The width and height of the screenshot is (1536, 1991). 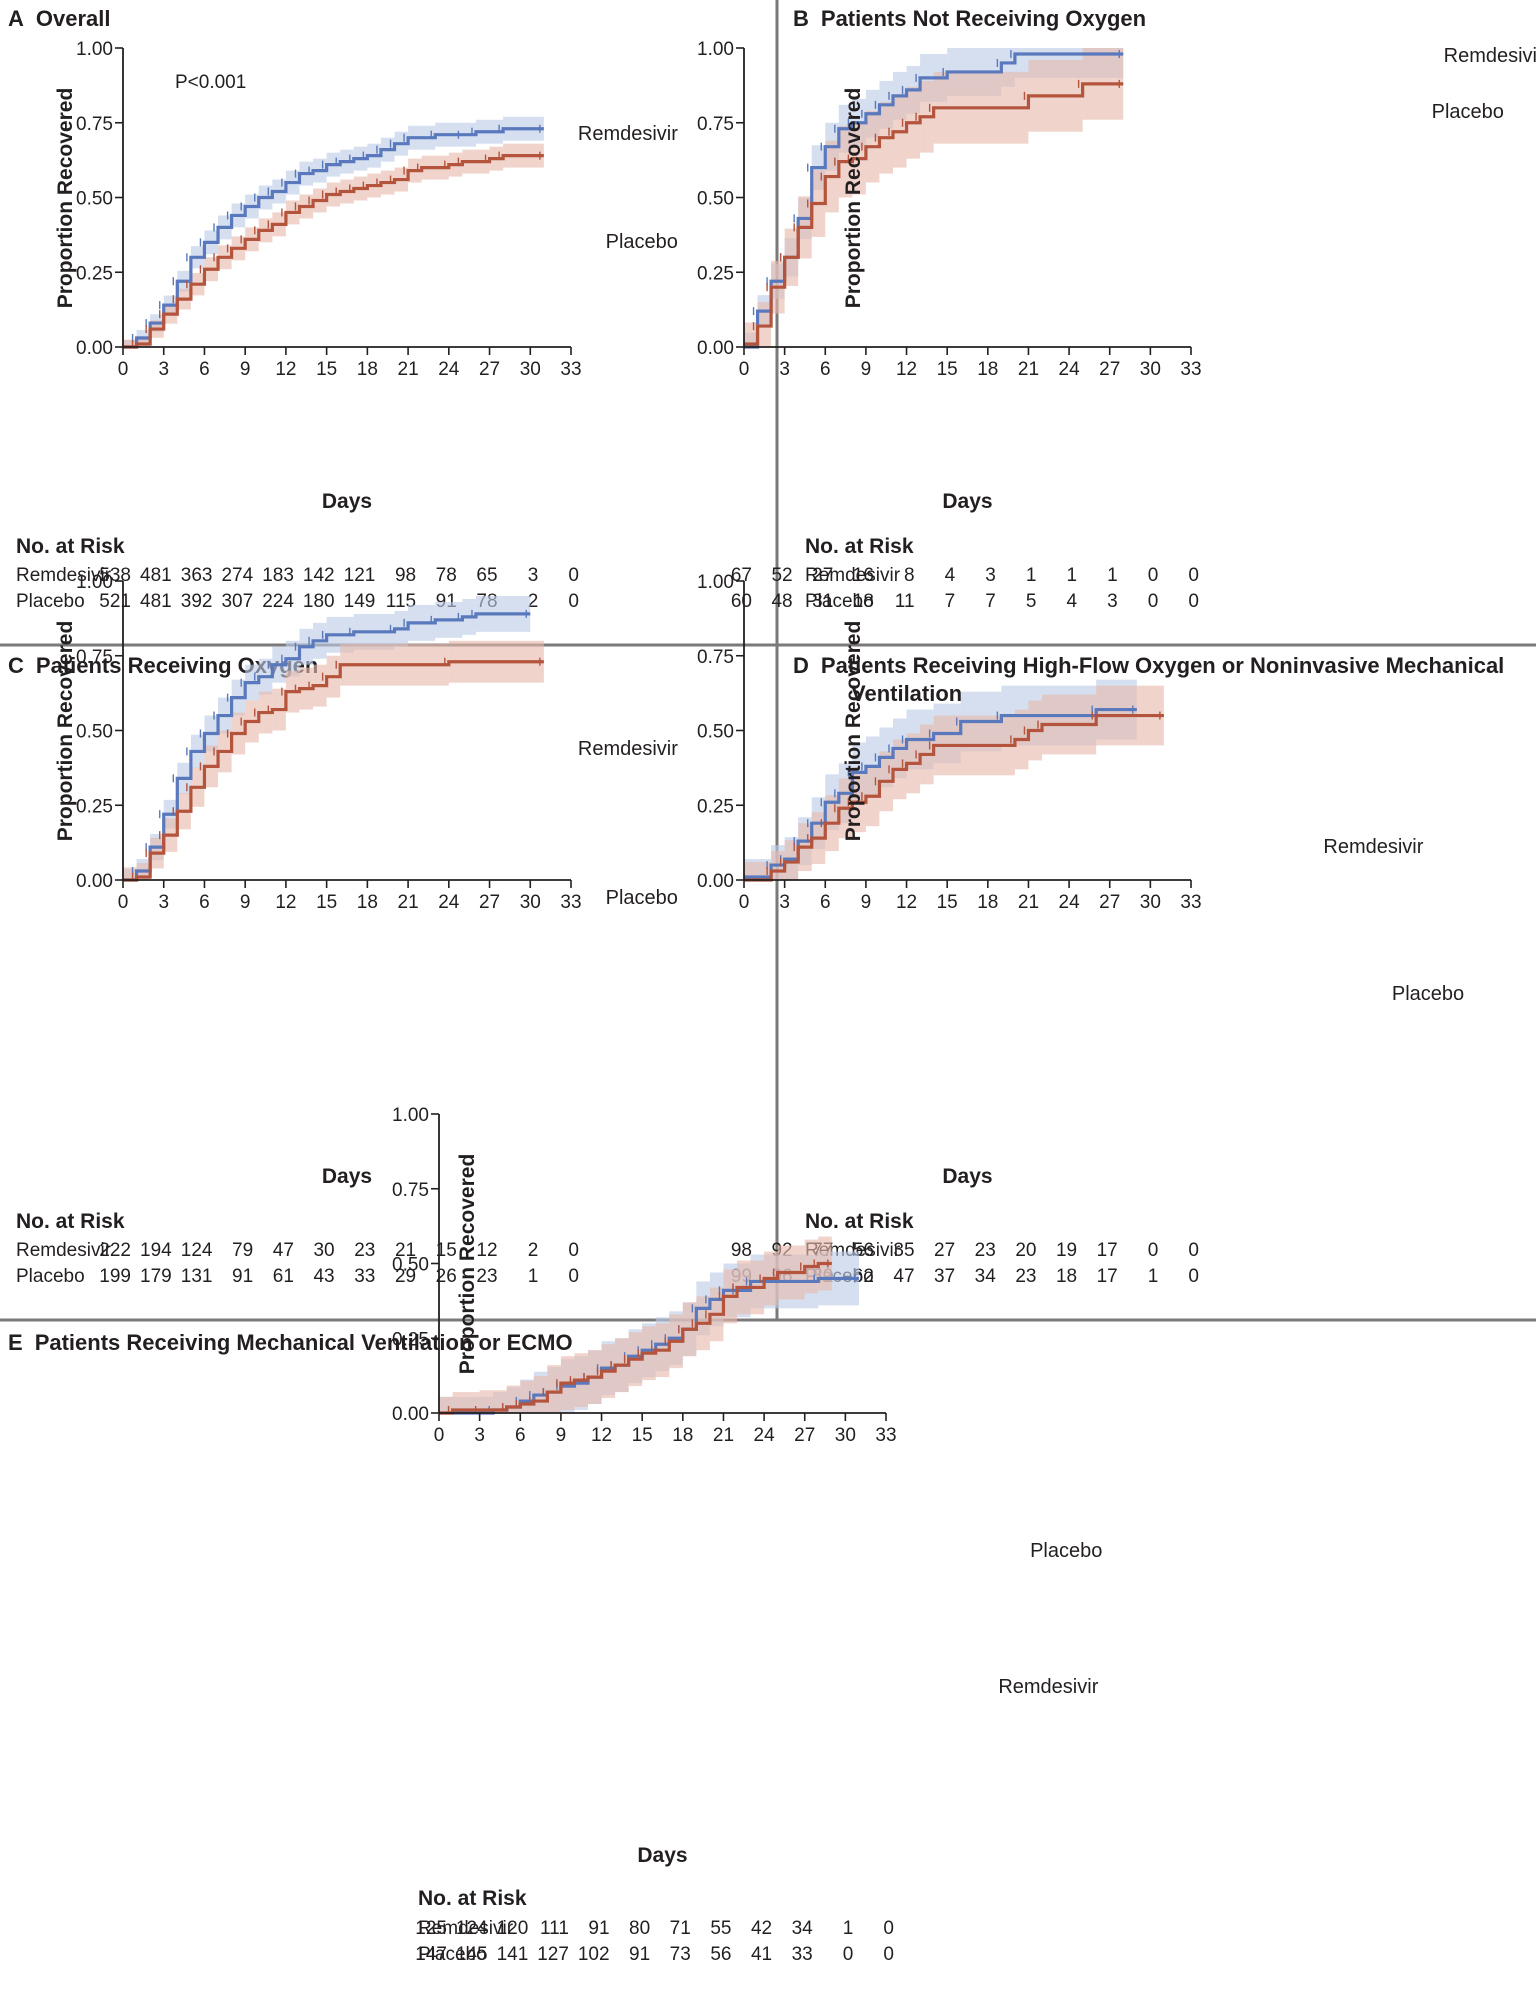 I want to click on risk-count: 224, so click(x=278, y=601).